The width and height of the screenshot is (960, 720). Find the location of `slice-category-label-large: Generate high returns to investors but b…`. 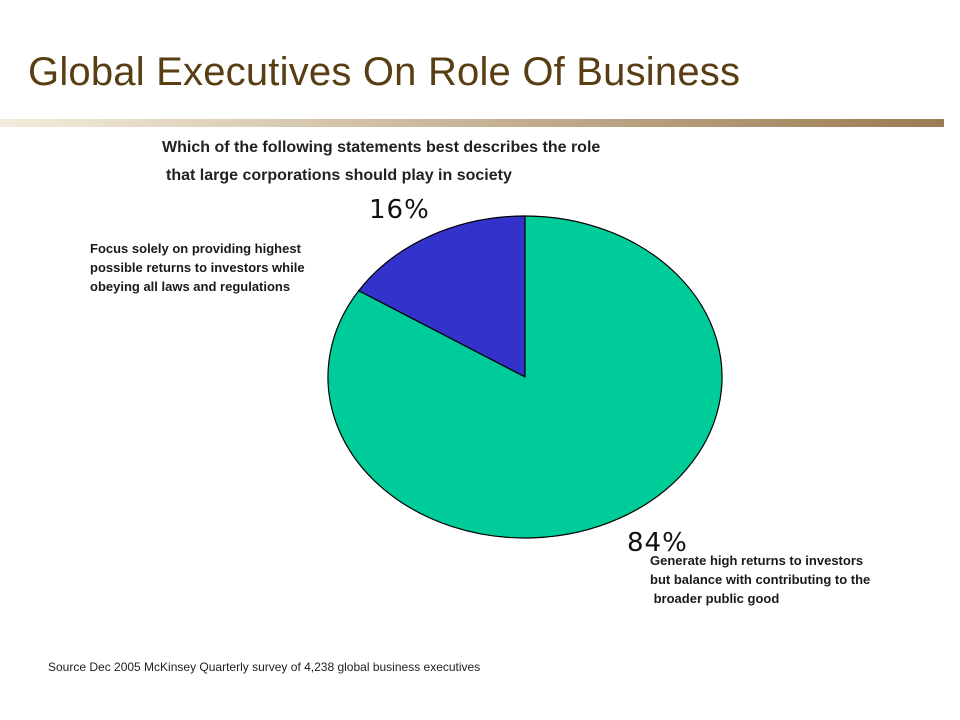

slice-category-label-large: Generate high returns to investors but b… is located at coordinates (760, 579).